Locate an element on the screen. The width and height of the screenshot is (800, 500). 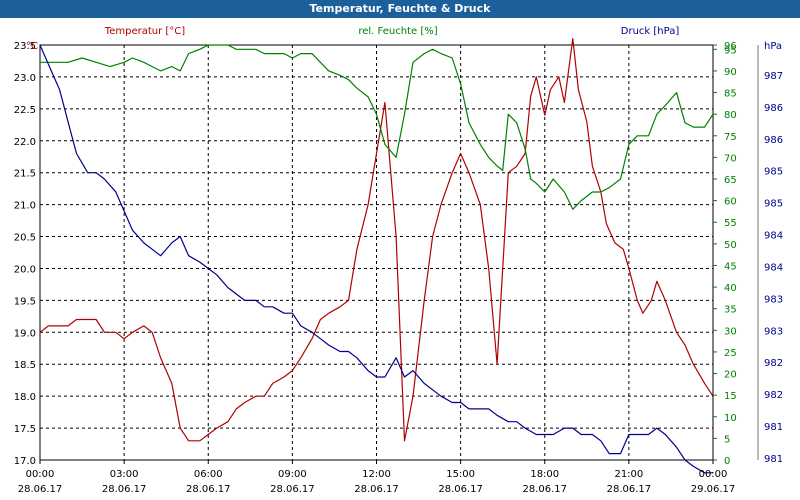
humidity-tick-label: 35 is located at coordinates (730, 310).